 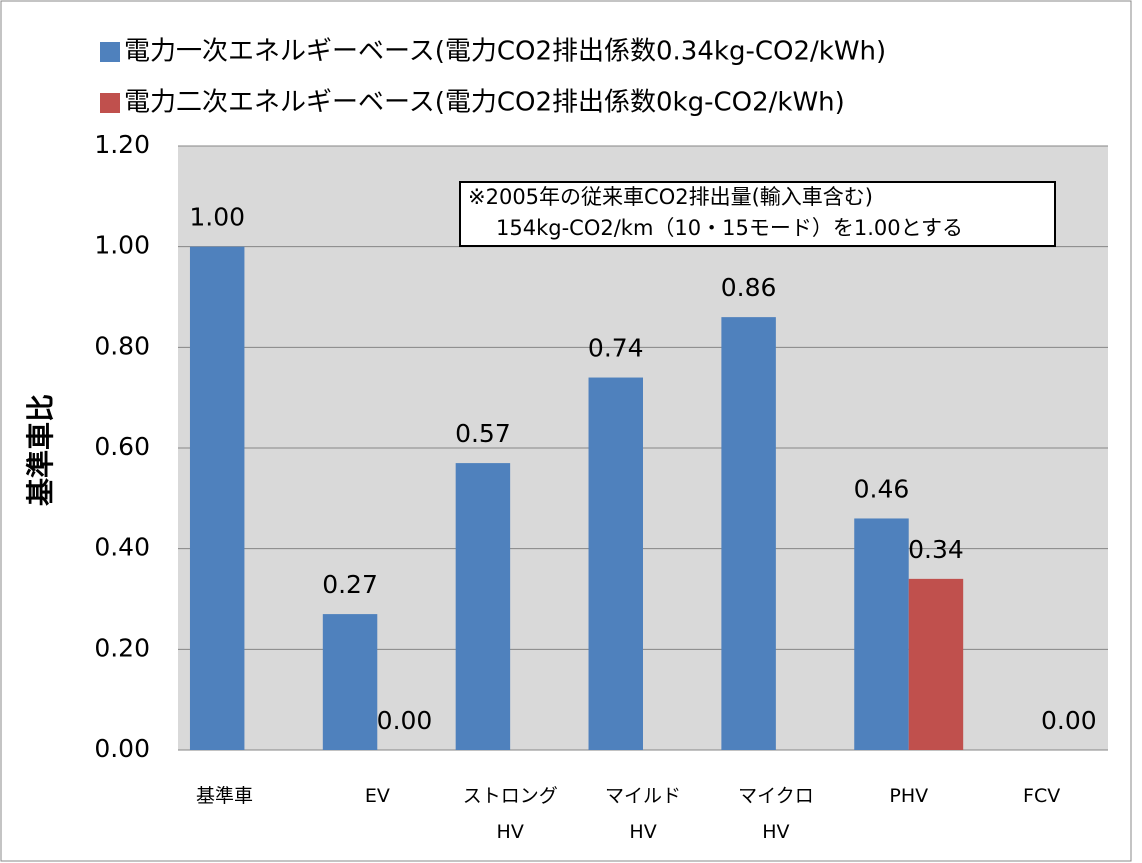 I want to click on data-label: 0.86, so click(x=749, y=287).